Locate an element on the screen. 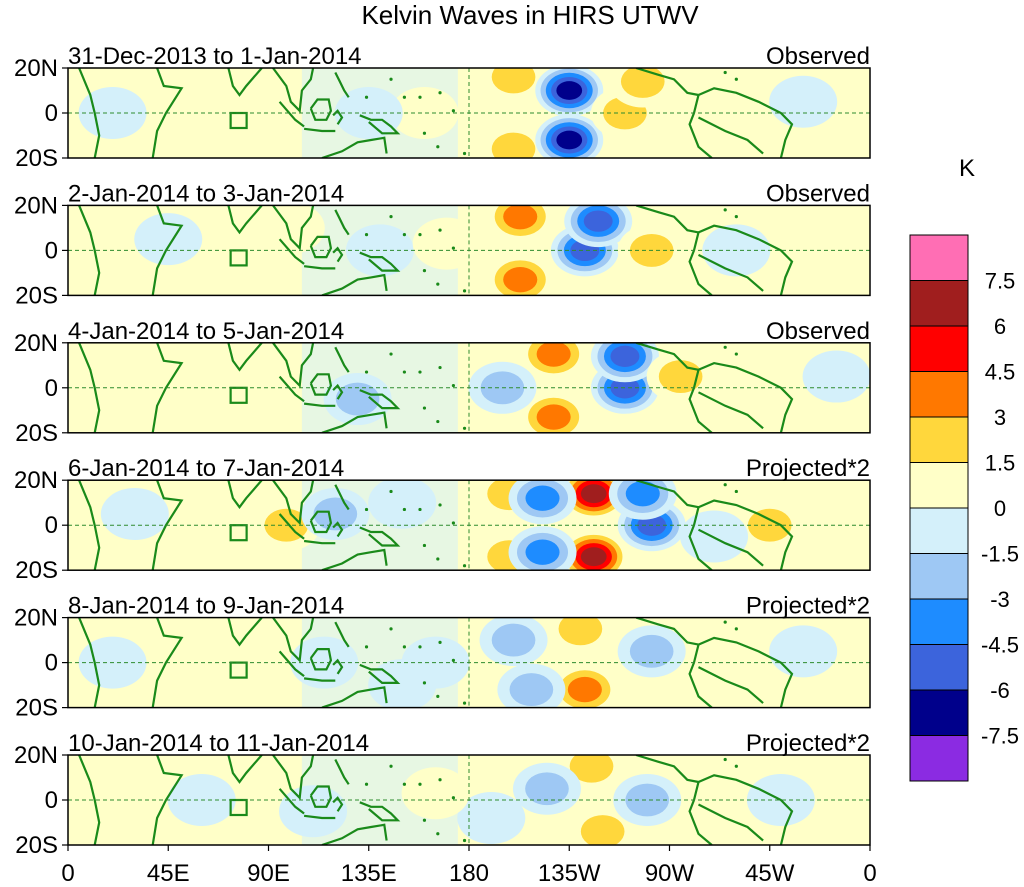 Image resolution: width=1024 pixels, height=887 pixels. colorbar-label: 0 is located at coordinates (1000, 508).